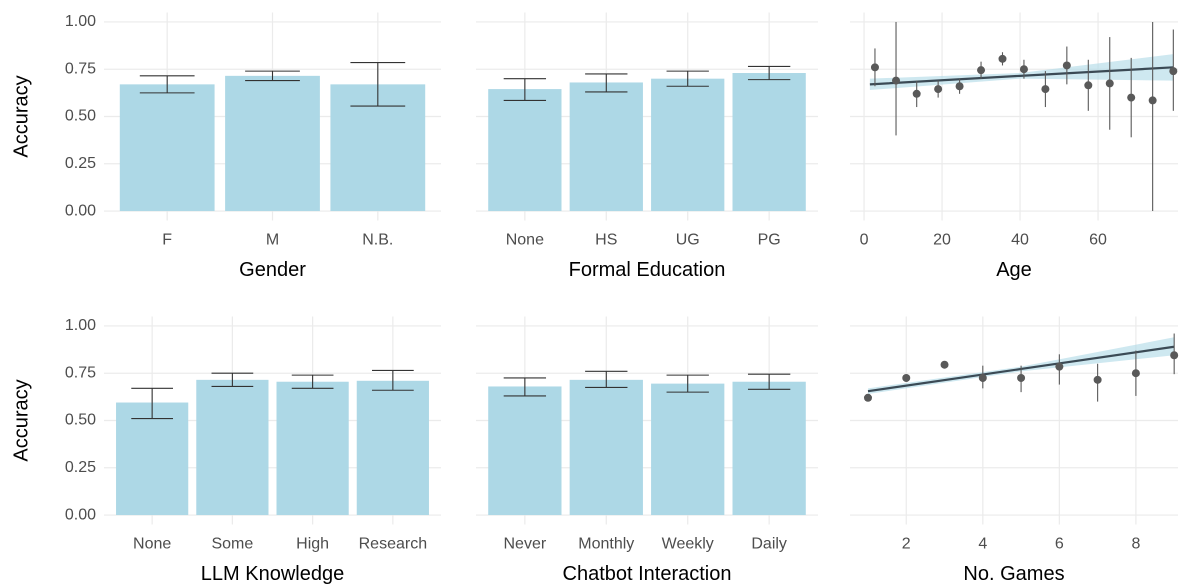 The width and height of the screenshot is (1182, 588). Describe the element at coordinates (942, 240) in the screenshot. I see `x-tick-label: 20` at that location.